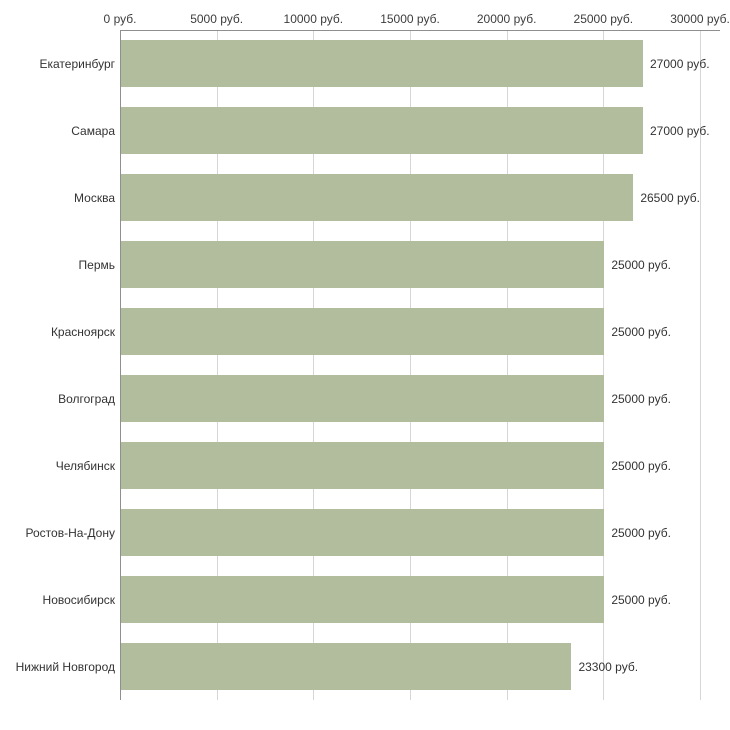  I want to click on y-axis-line, so click(120, 365).